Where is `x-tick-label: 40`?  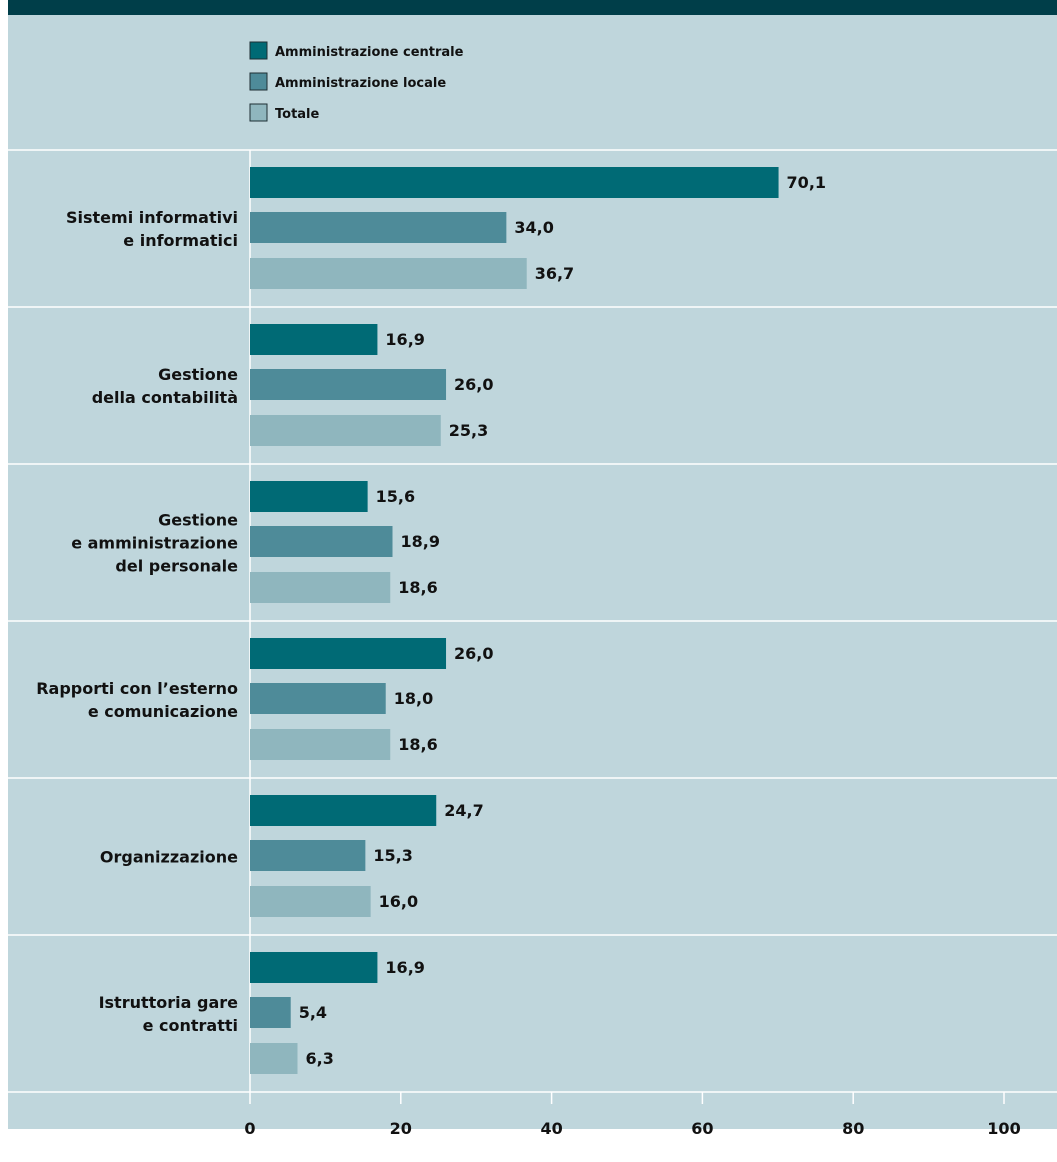 x-tick-label: 40 is located at coordinates (551, 1128).